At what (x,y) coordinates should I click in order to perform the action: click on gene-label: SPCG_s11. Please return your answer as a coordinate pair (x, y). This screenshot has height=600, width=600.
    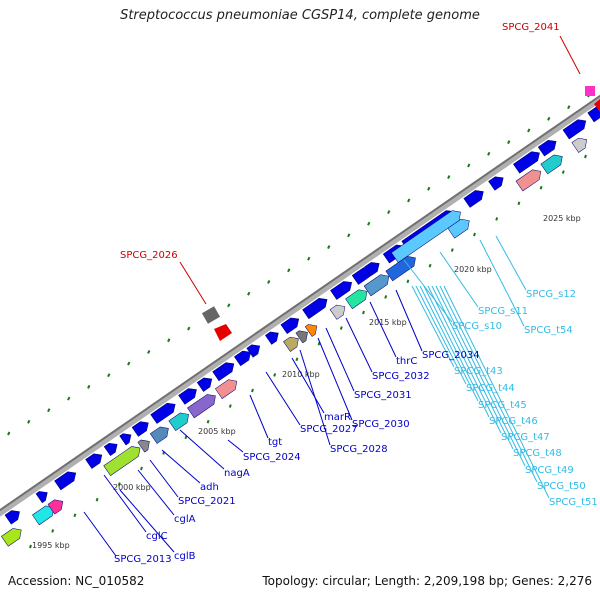
    Looking at the image, I should click on (503, 311).